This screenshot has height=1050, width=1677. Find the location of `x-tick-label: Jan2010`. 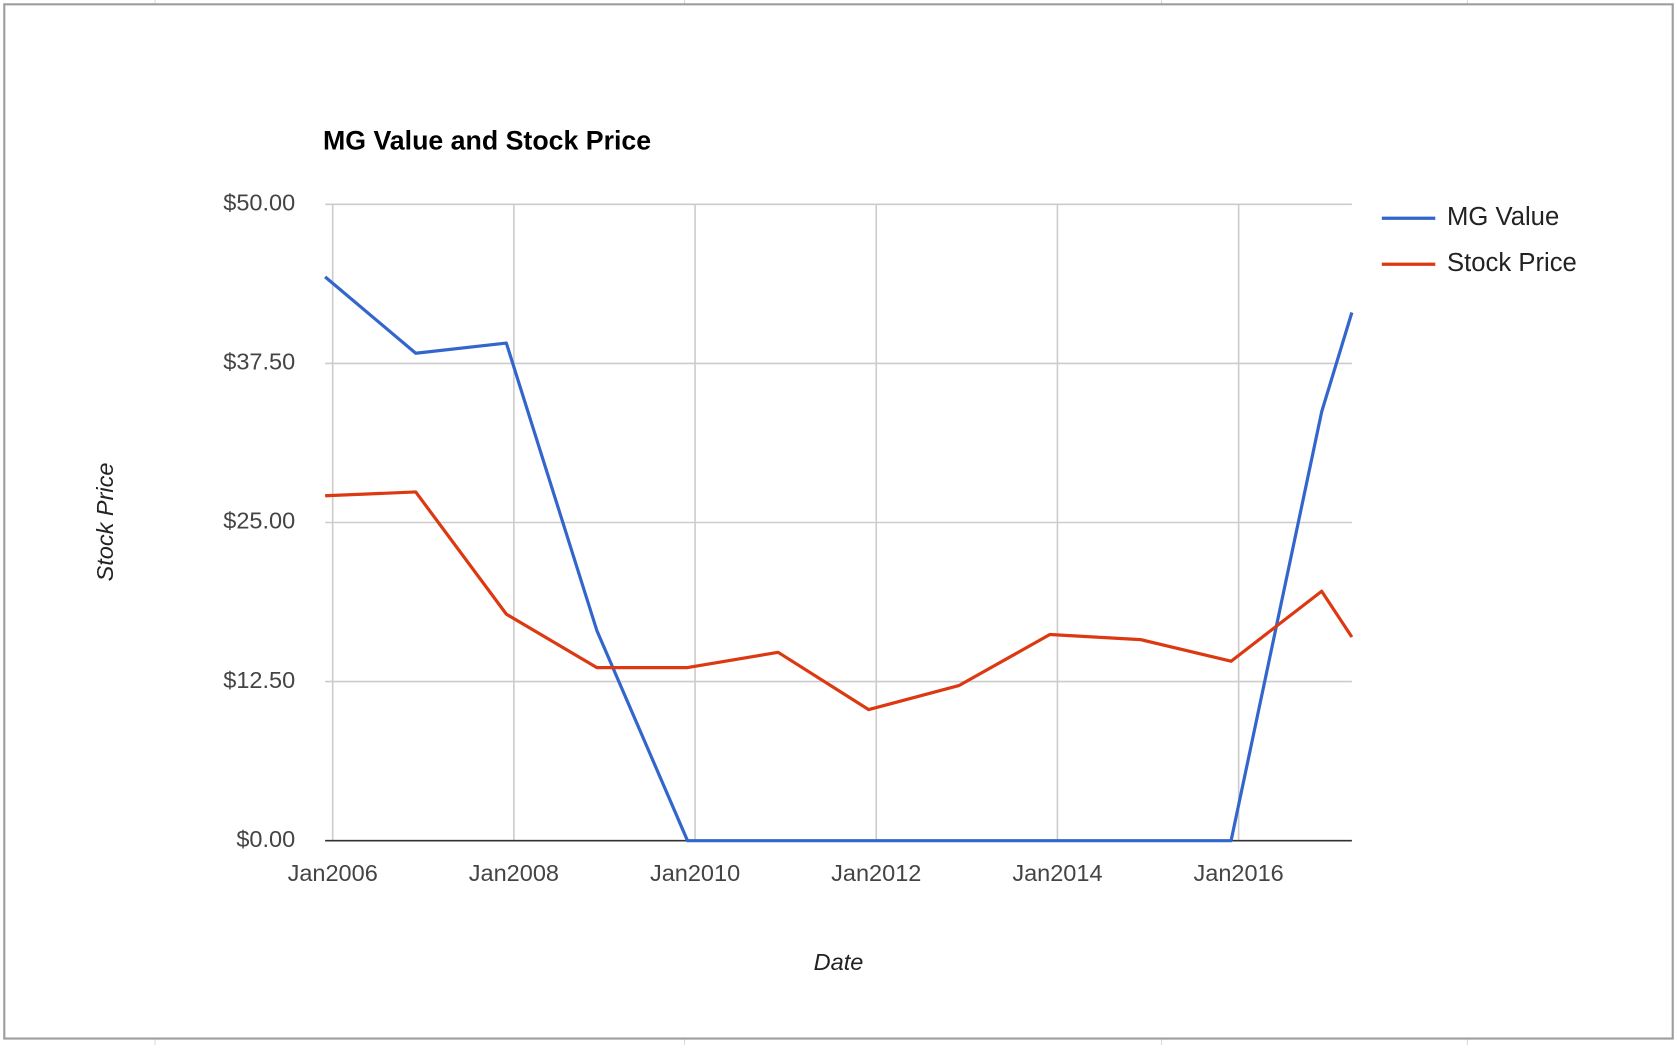

x-tick-label: Jan2010 is located at coordinates (695, 873).